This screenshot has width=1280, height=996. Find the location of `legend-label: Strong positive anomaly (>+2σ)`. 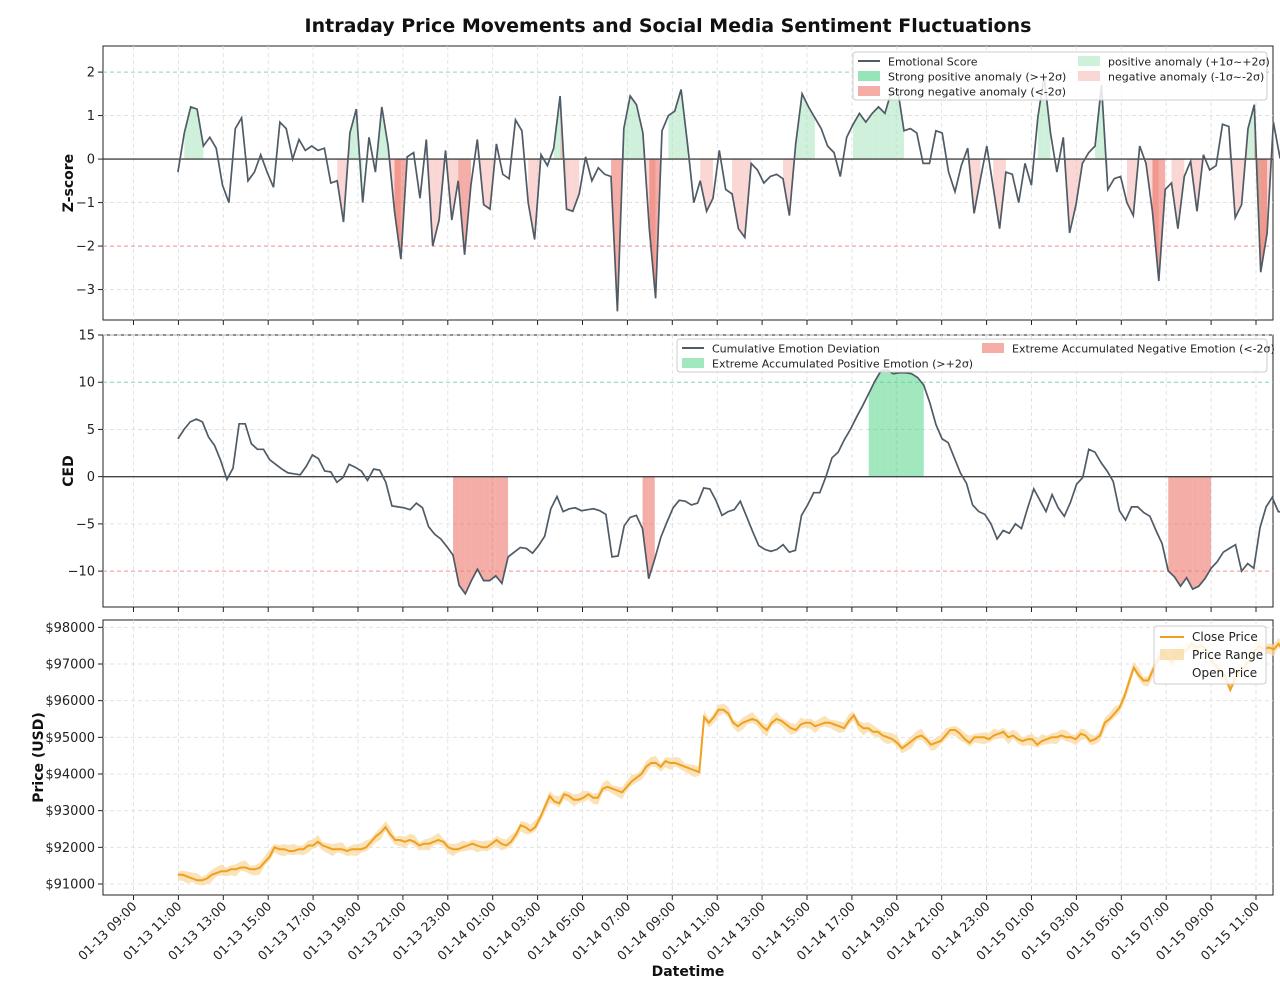

legend-label: Strong positive anomaly (>+2σ) is located at coordinates (977, 77).